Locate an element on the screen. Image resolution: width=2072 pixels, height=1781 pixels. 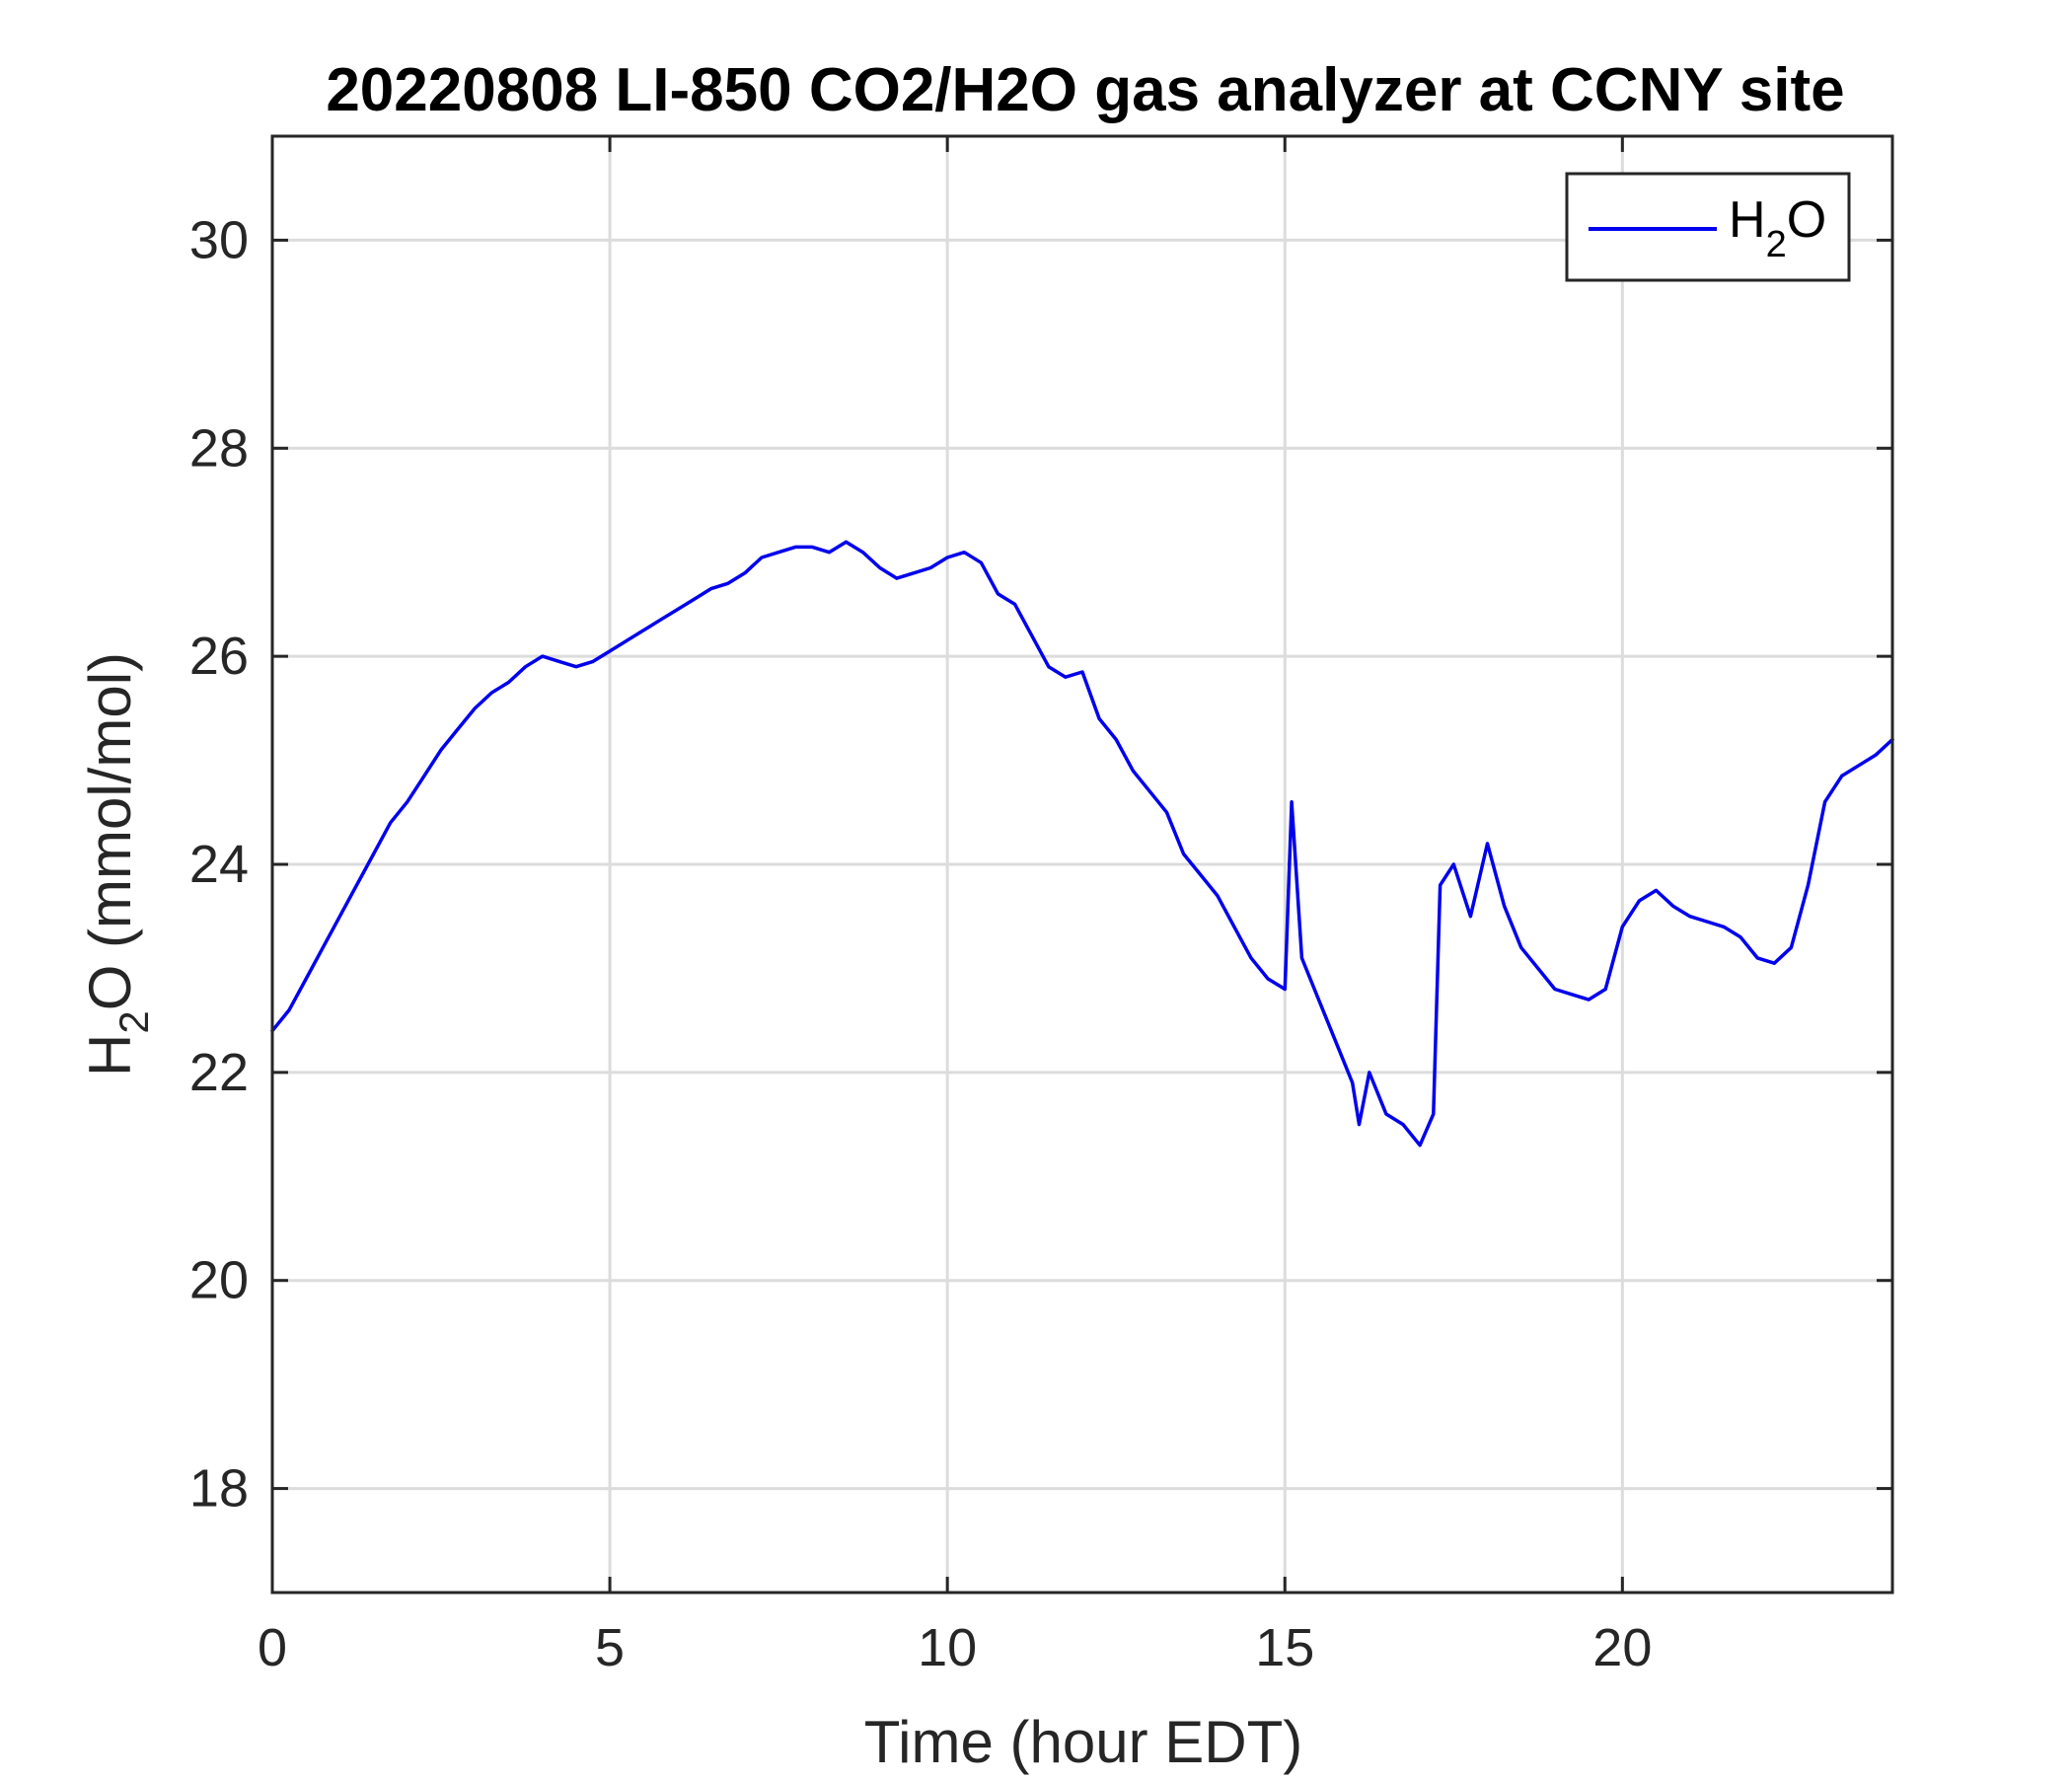
y-tick-label: 28 is located at coordinates (219, 448).